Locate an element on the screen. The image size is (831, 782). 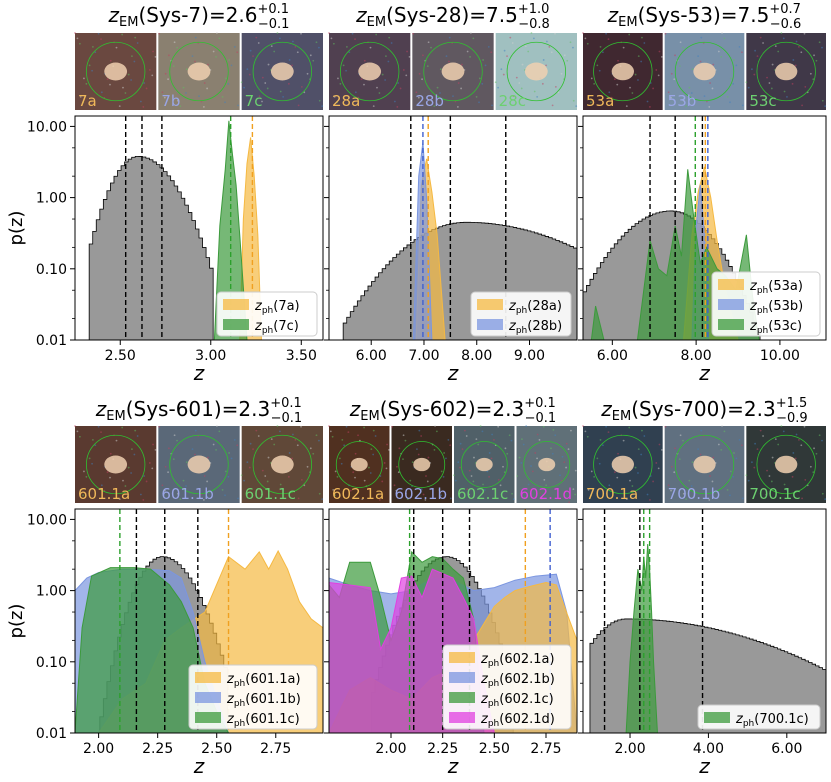
panel-title: zEM(Sys-700)=2.3+1.5 −0.9 is located at coordinates (703, 411).